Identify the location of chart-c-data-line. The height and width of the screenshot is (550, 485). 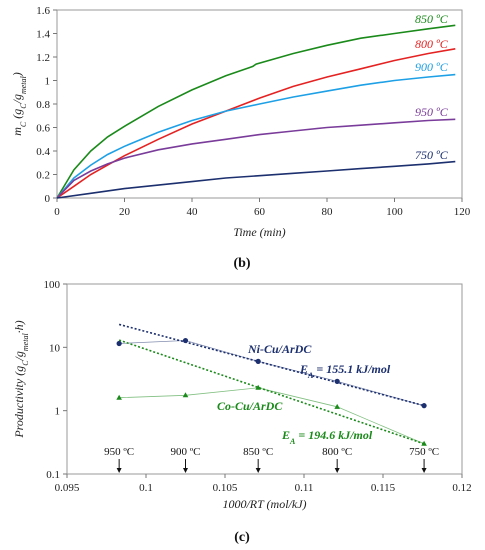
(272, 416).